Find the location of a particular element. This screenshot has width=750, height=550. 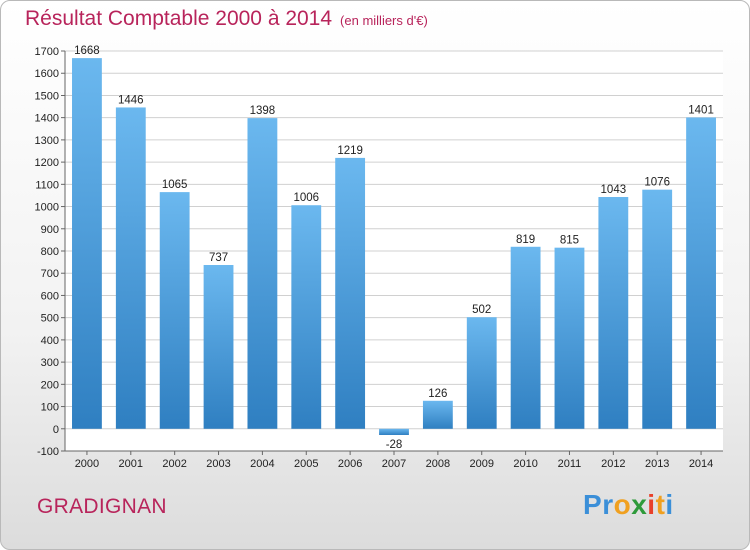

logo-letter: r is located at coordinates (608, 504).